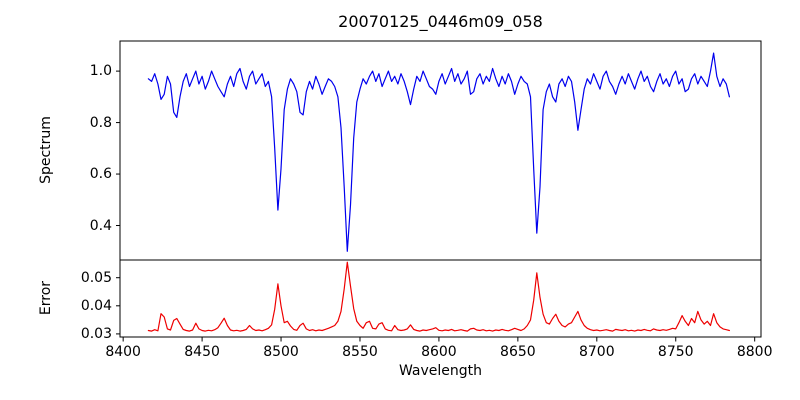 The width and height of the screenshot is (800, 400). What do you see at coordinates (100, 174) in the screenshot?
I see `spectrum-y-tick-label: 0.6` at bounding box center [100, 174].